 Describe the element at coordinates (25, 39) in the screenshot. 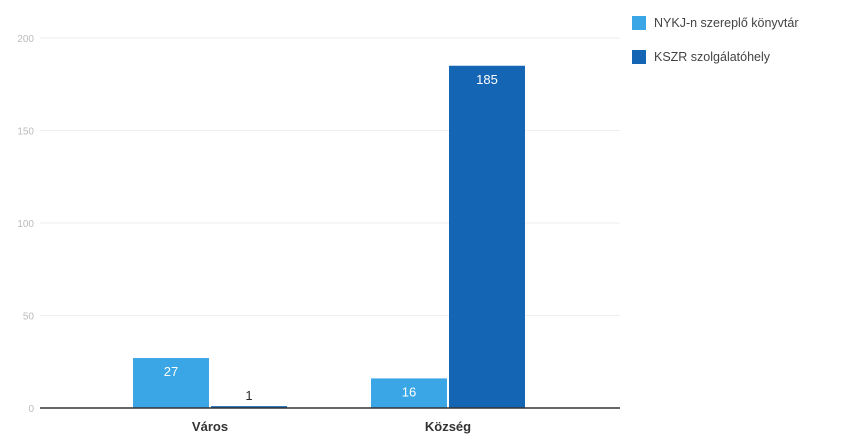

I see `y-tick-label: 200` at that location.